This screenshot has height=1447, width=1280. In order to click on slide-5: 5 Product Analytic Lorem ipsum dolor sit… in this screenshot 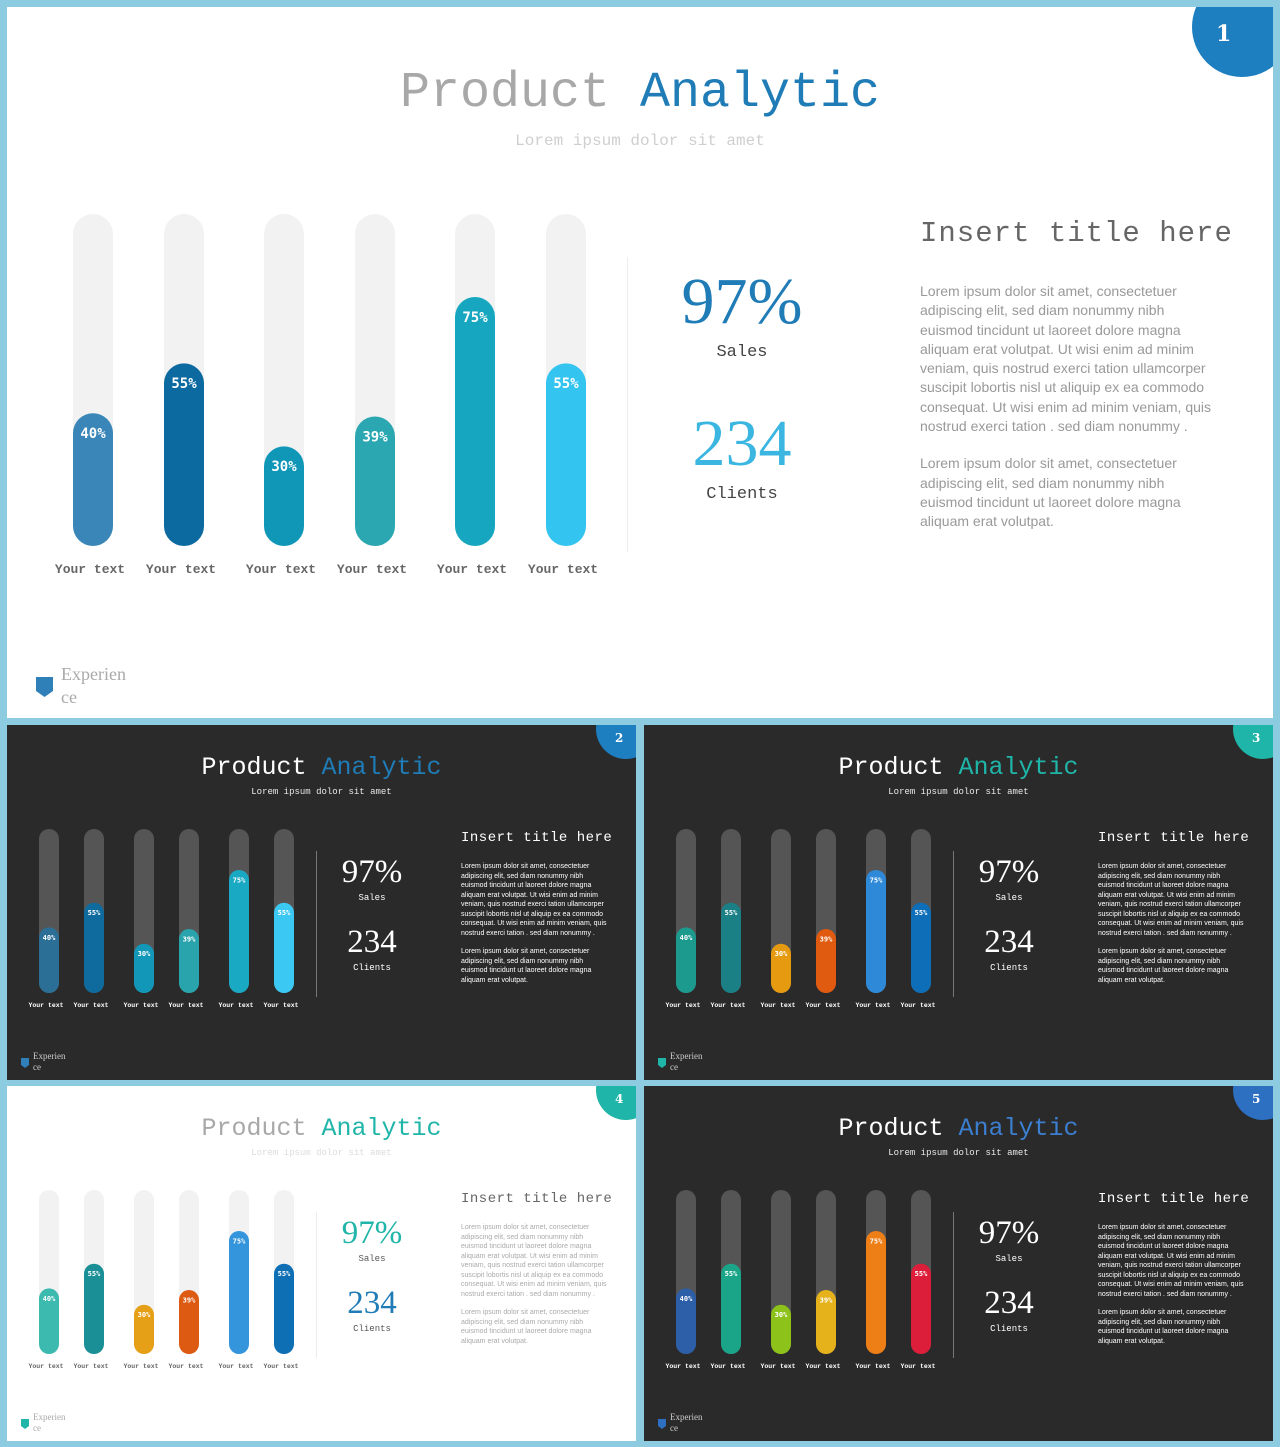, I will do `click(958, 1263)`.